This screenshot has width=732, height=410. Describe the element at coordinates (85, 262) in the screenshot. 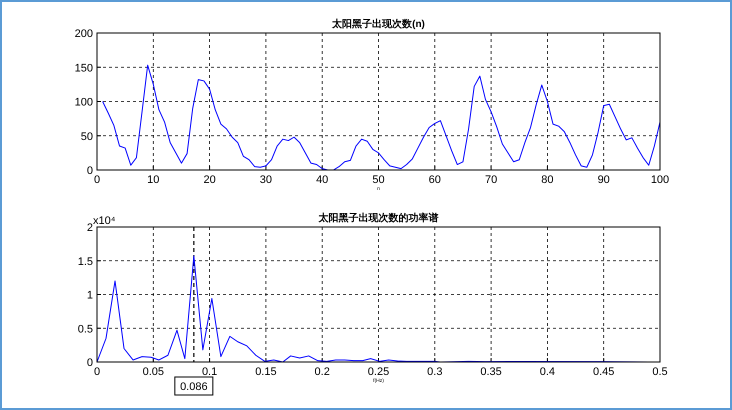

I see `y-tick-label: 1.5` at that location.